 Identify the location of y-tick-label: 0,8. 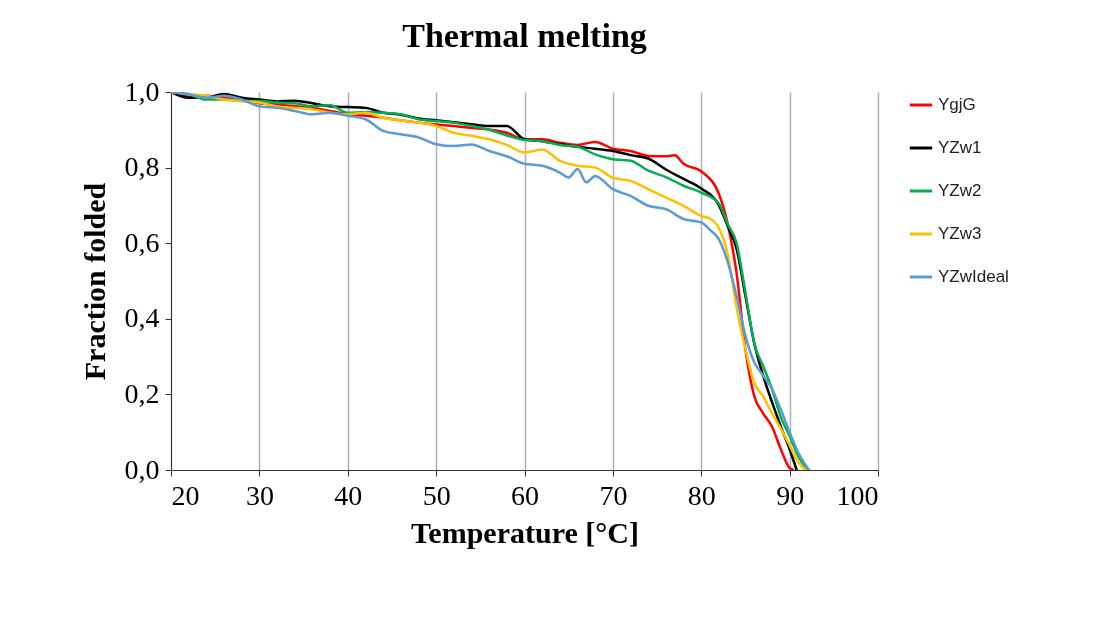
(142, 167).